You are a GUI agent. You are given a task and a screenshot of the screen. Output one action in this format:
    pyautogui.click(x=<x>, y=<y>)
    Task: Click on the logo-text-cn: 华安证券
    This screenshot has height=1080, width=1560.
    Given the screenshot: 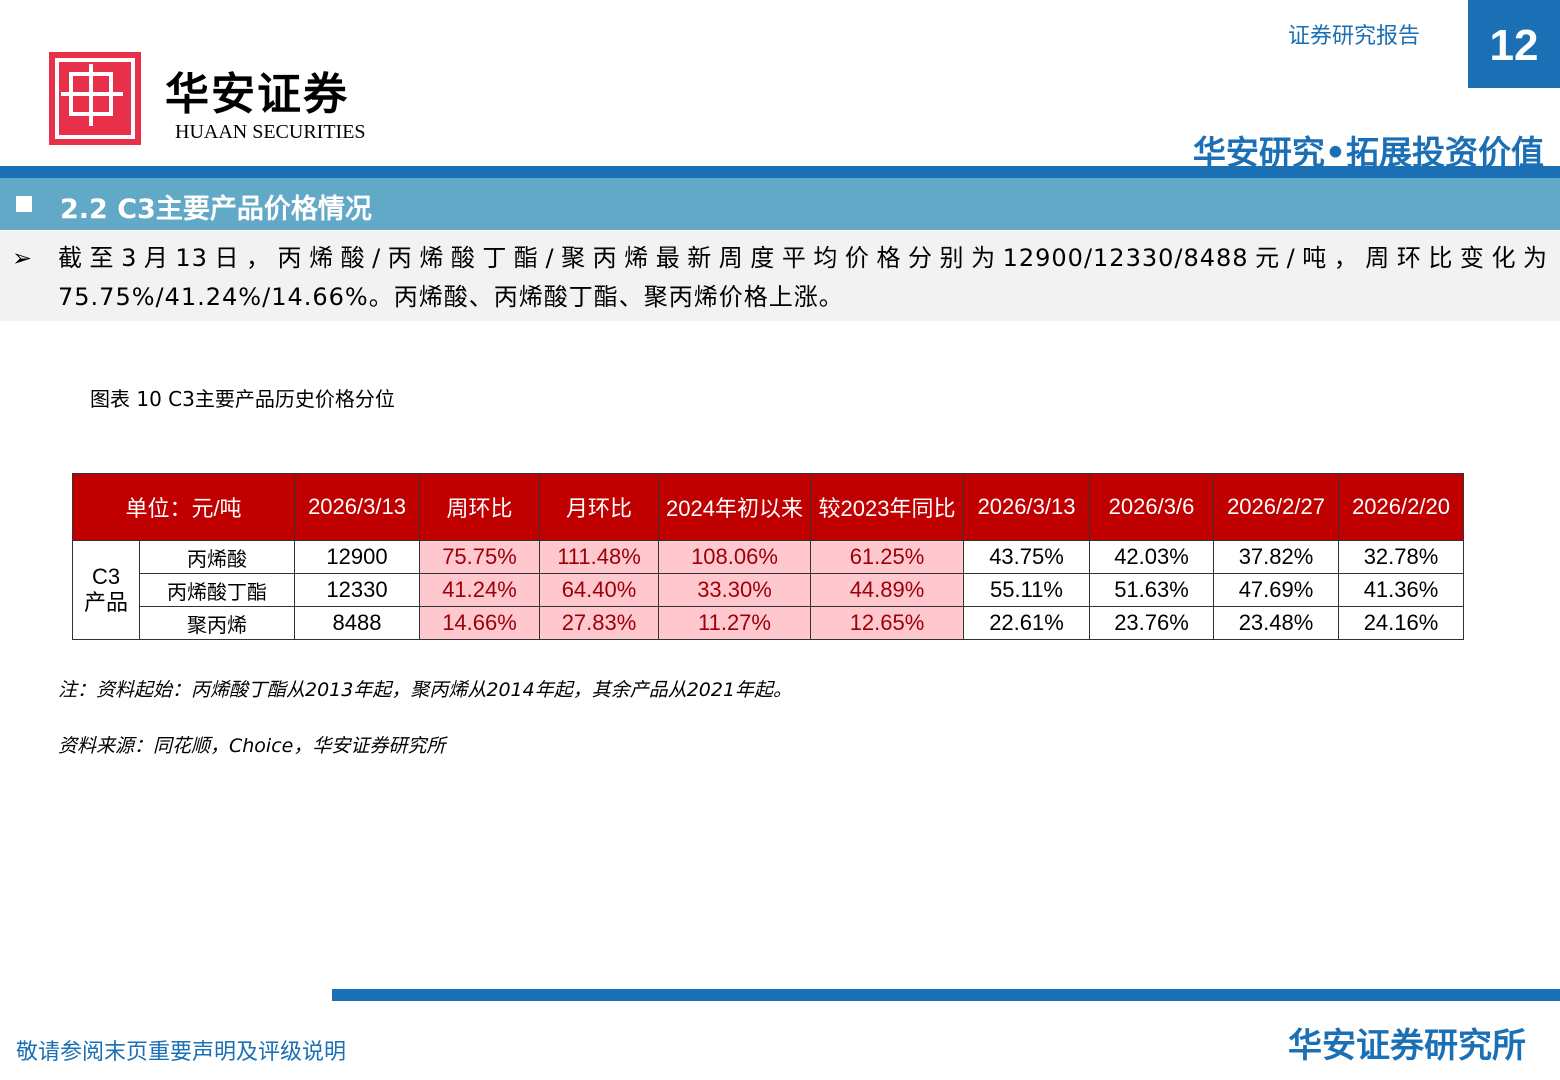 What is the action you would take?
    pyautogui.click(x=257, y=94)
    